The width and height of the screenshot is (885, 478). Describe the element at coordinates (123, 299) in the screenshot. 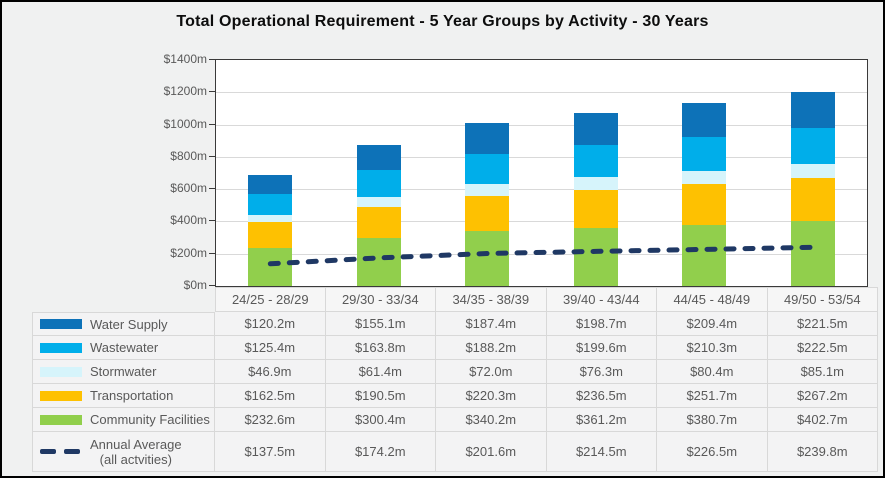

I see `table-corner-cell` at that location.